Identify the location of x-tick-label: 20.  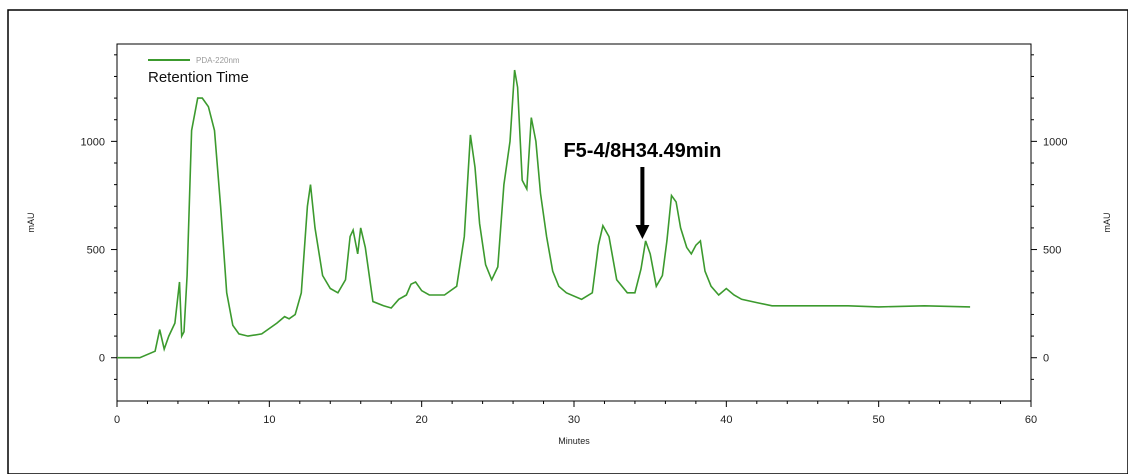
(422, 420).